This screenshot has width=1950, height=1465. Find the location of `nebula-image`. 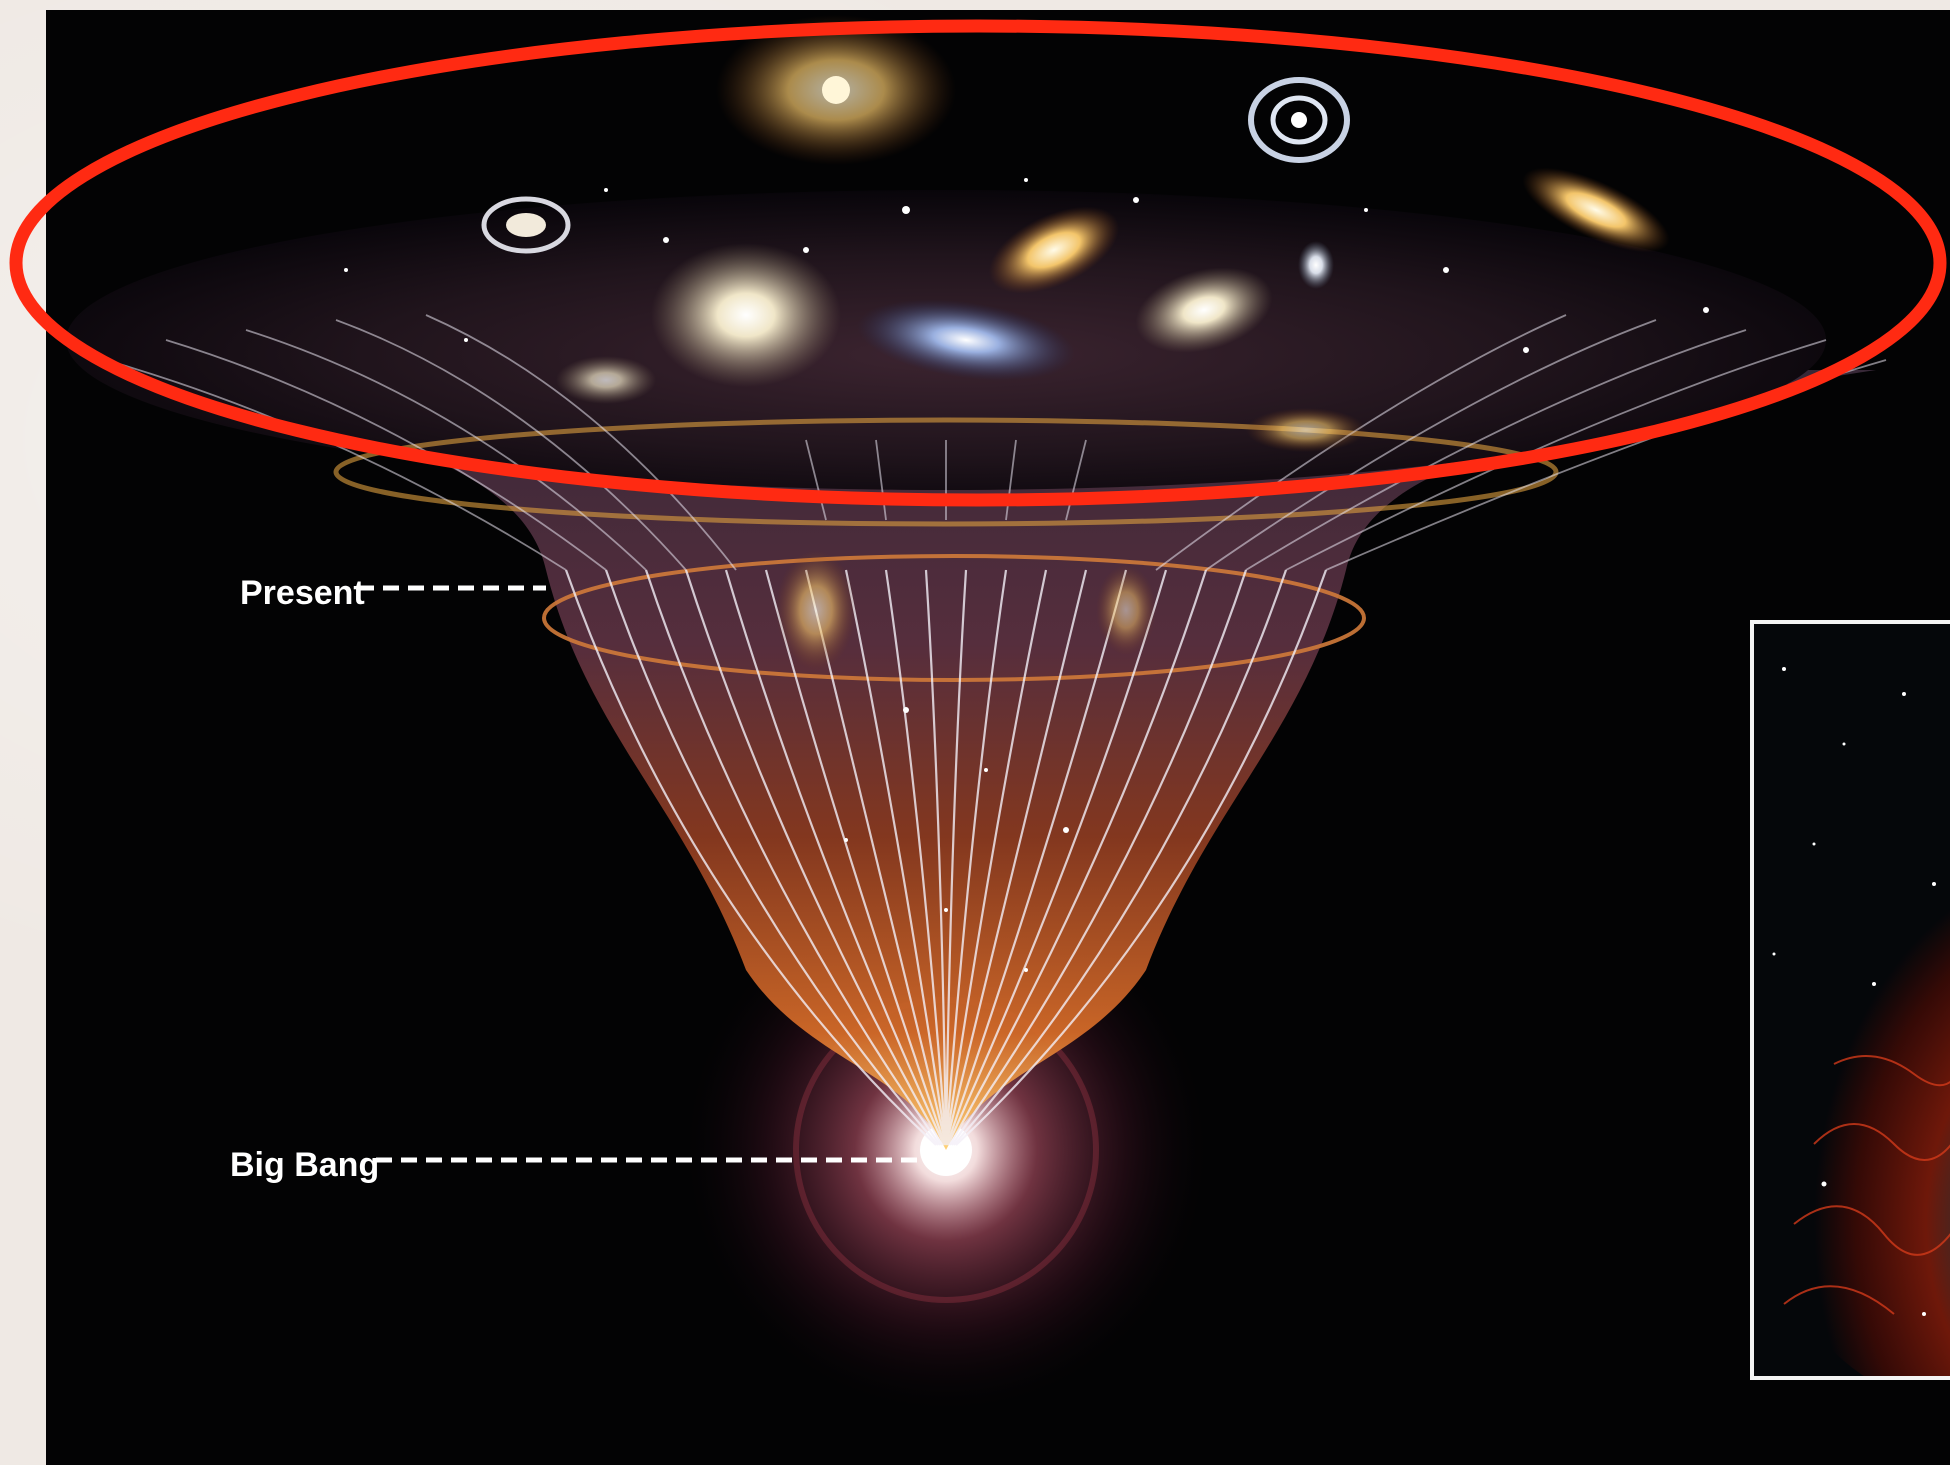

nebula-image is located at coordinates (1852, 1000).